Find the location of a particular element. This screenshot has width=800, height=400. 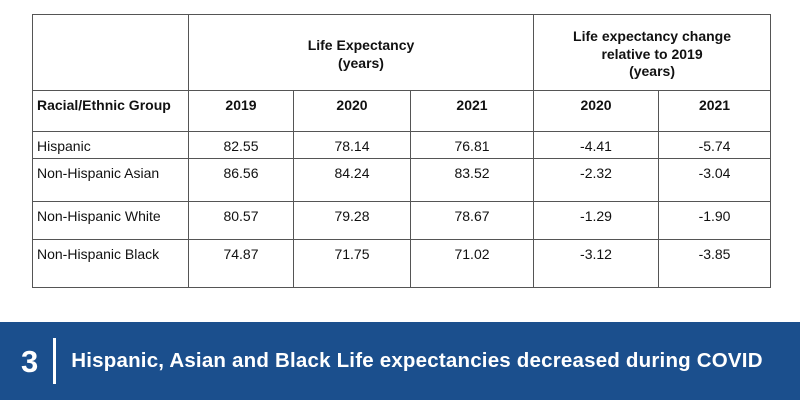

cell-value: 79.28 is located at coordinates (352, 220).